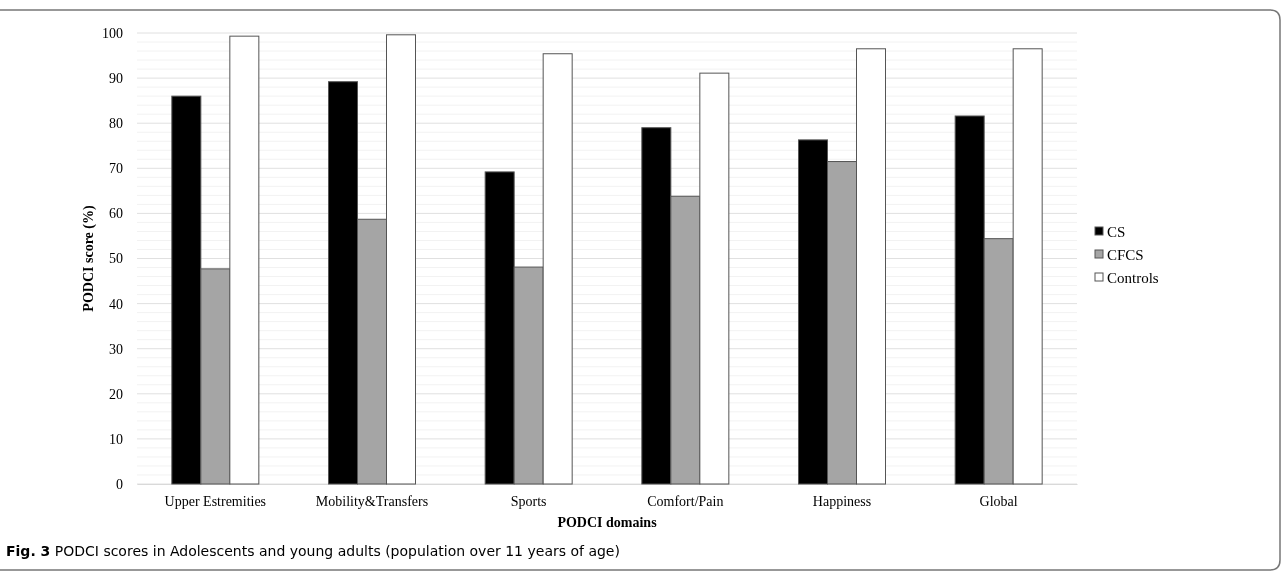 This screenshot has height=573, width=1285. Describe the element at coordinates (28, 551) in the screenshot. I see `caption: Fig. 3` at that location.